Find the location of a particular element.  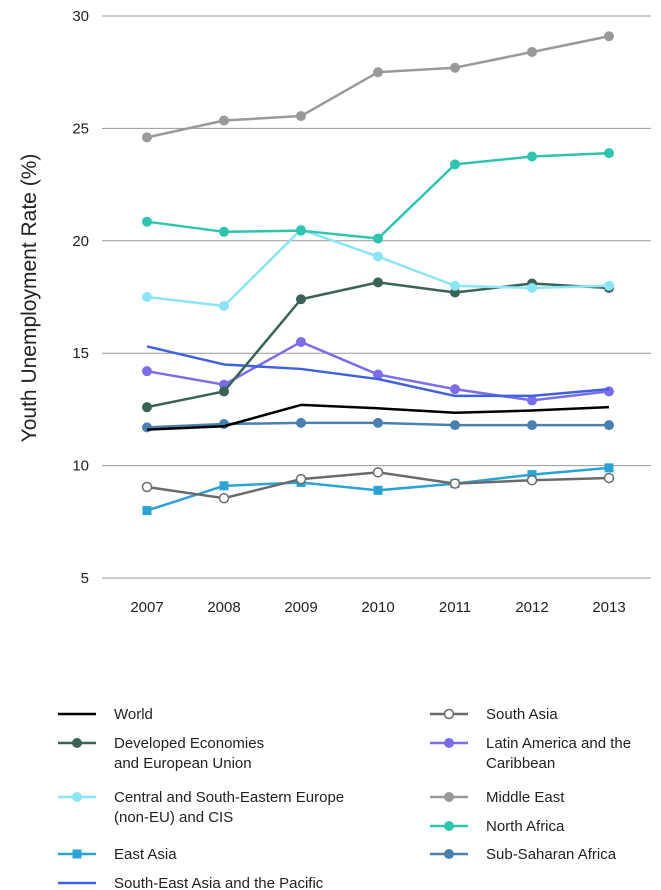

legend-item: Developed Economies and European Union is located at coordinates (161, 753).